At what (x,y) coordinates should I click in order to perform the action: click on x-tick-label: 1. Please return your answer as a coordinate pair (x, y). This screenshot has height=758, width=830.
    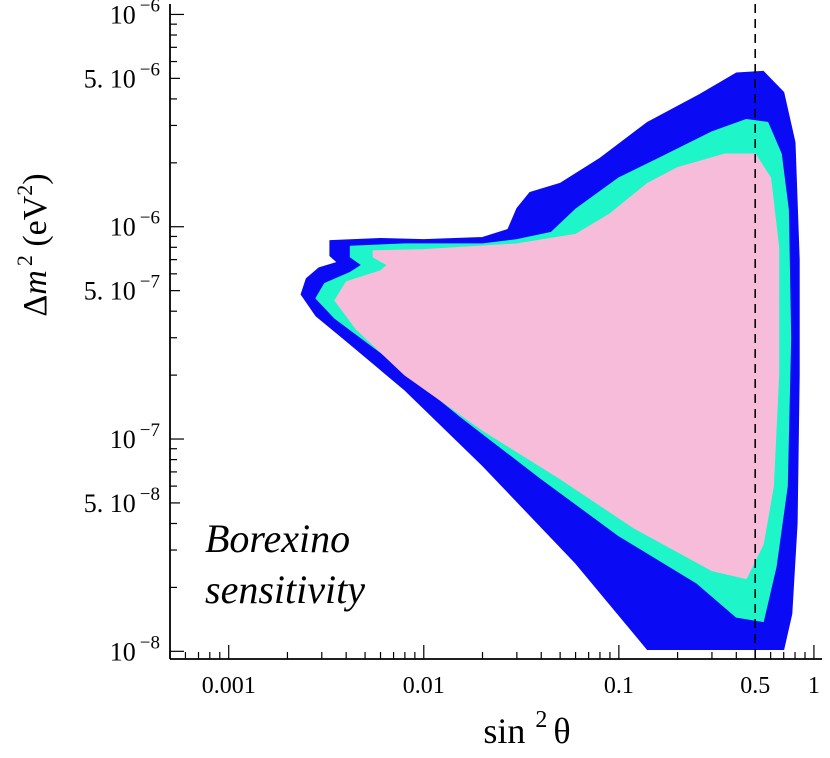
    Looking at the image, I should click on (814, 686).